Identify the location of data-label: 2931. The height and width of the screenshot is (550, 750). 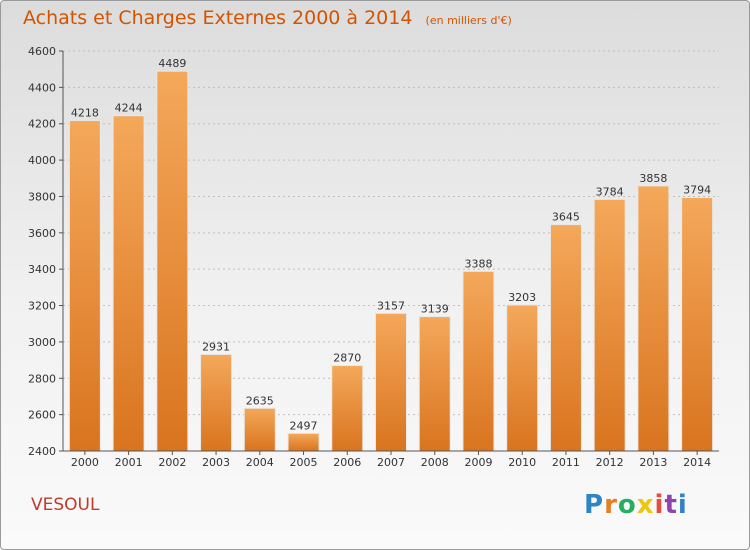
(216, 346).